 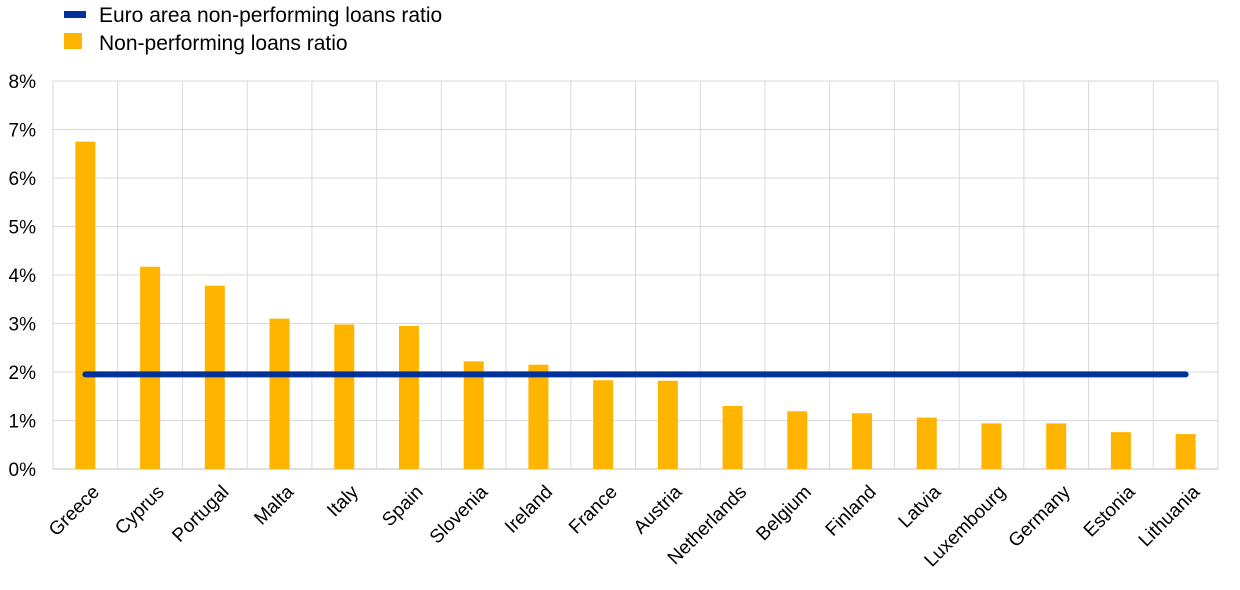 What do you see at coordinates (23, 82) in the screenshot?
I see `y-tick-label: 8%` at bounding box center [23, 82].